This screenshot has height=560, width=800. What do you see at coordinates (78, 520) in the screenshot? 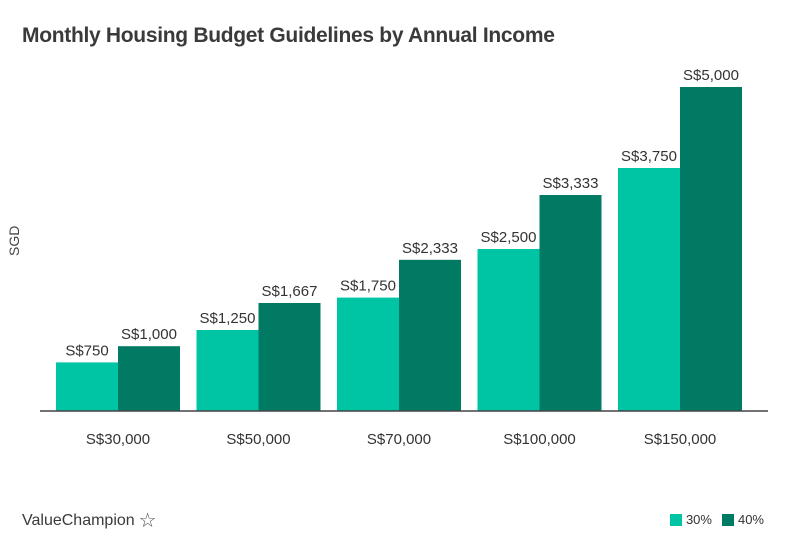
I see `brand-name: ValueChampion` at bounding box center [78, 520].